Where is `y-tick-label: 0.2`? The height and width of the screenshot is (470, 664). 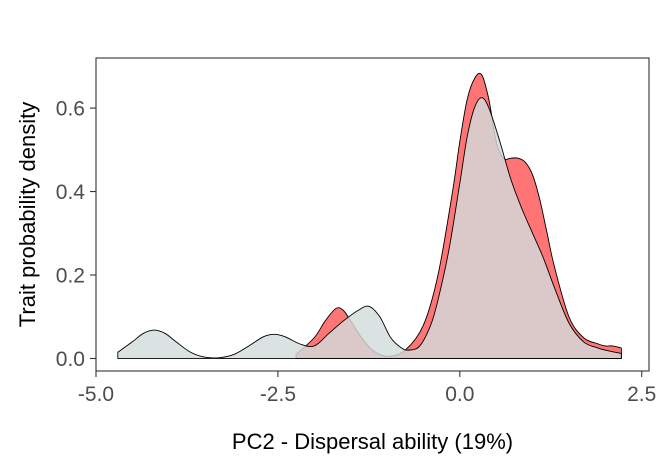 y-tick-label: 0.2 is located at coordinates (70, 276).